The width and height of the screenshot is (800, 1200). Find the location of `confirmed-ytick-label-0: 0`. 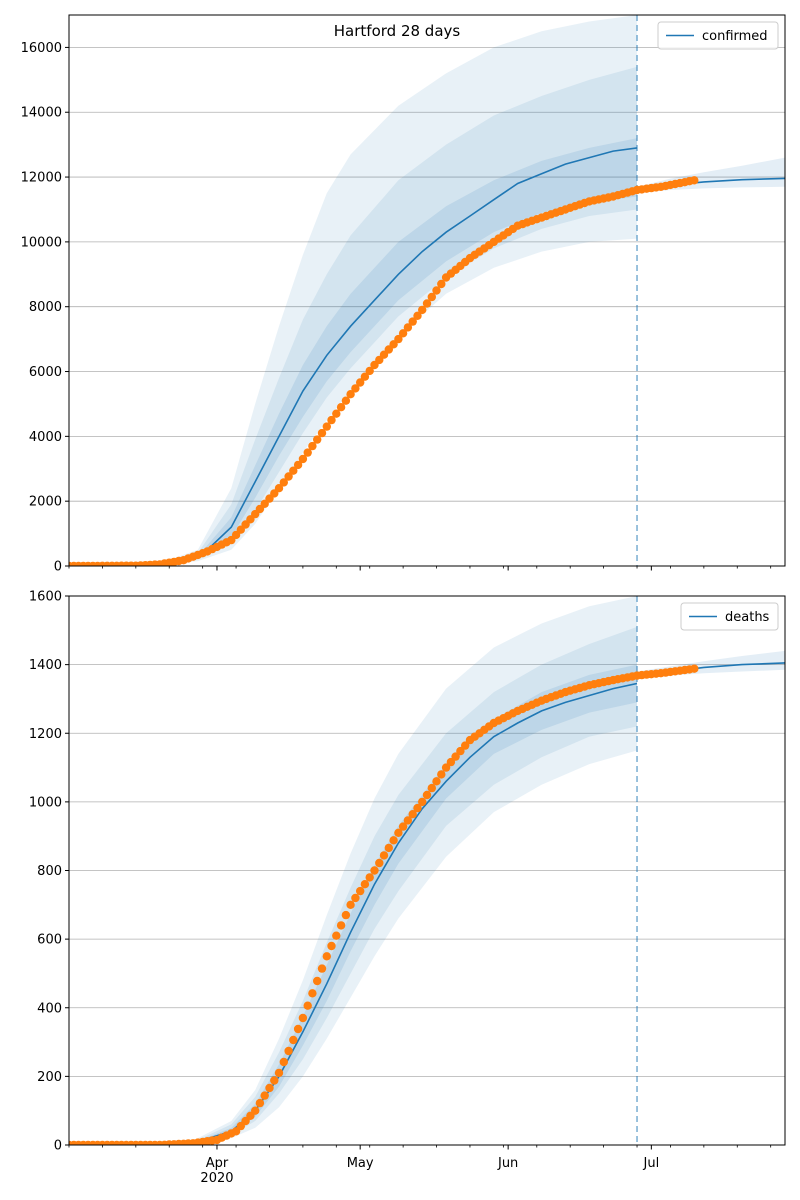

confirmed-ytick-label-0: 0 is located at coordinates (58, 567).